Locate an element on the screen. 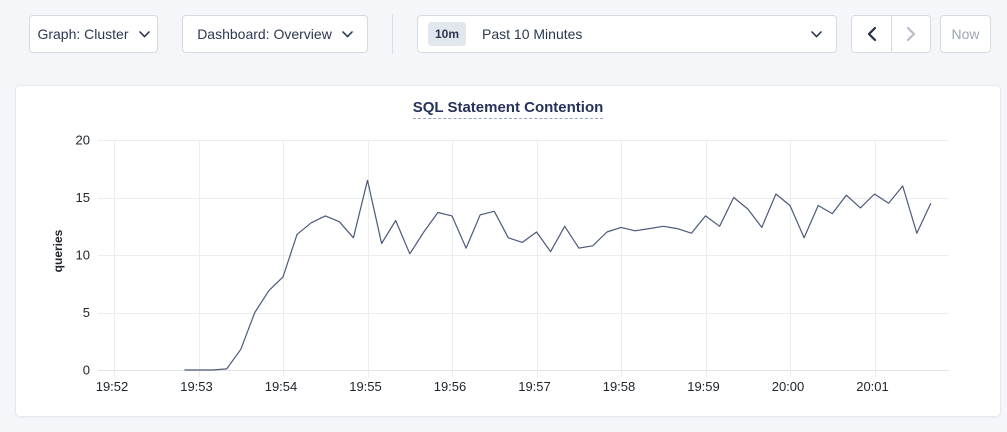 This screenshot has height=432, width=1007. x-tick-label: 20:00 is located at coordinates (788, 386).